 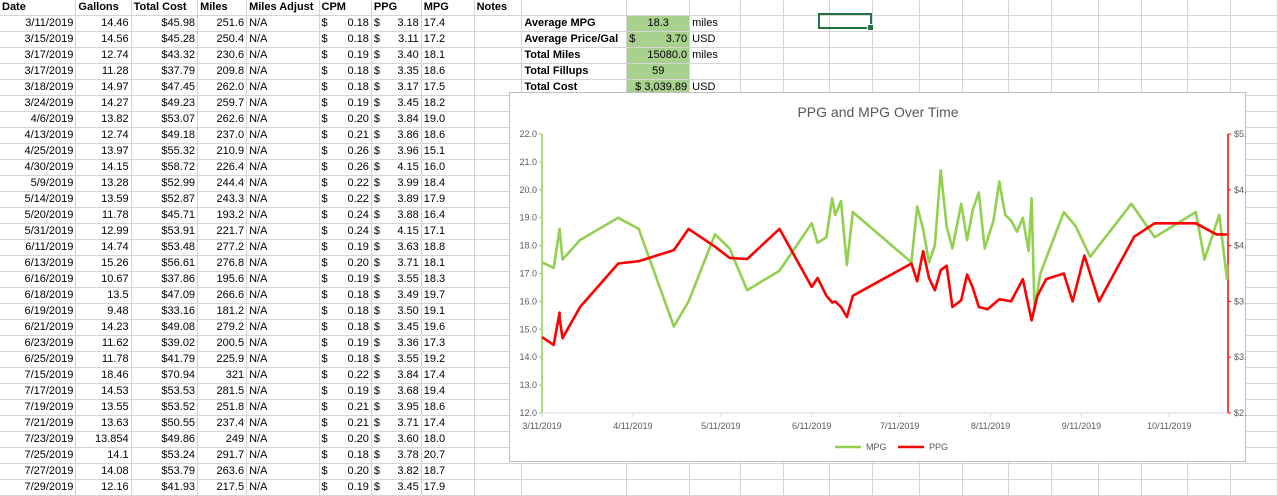 What do you see at coordinates (38, 39) in the screenshot?
I see `table-cell: 3/15/2019` at bounding box center [38, 39].